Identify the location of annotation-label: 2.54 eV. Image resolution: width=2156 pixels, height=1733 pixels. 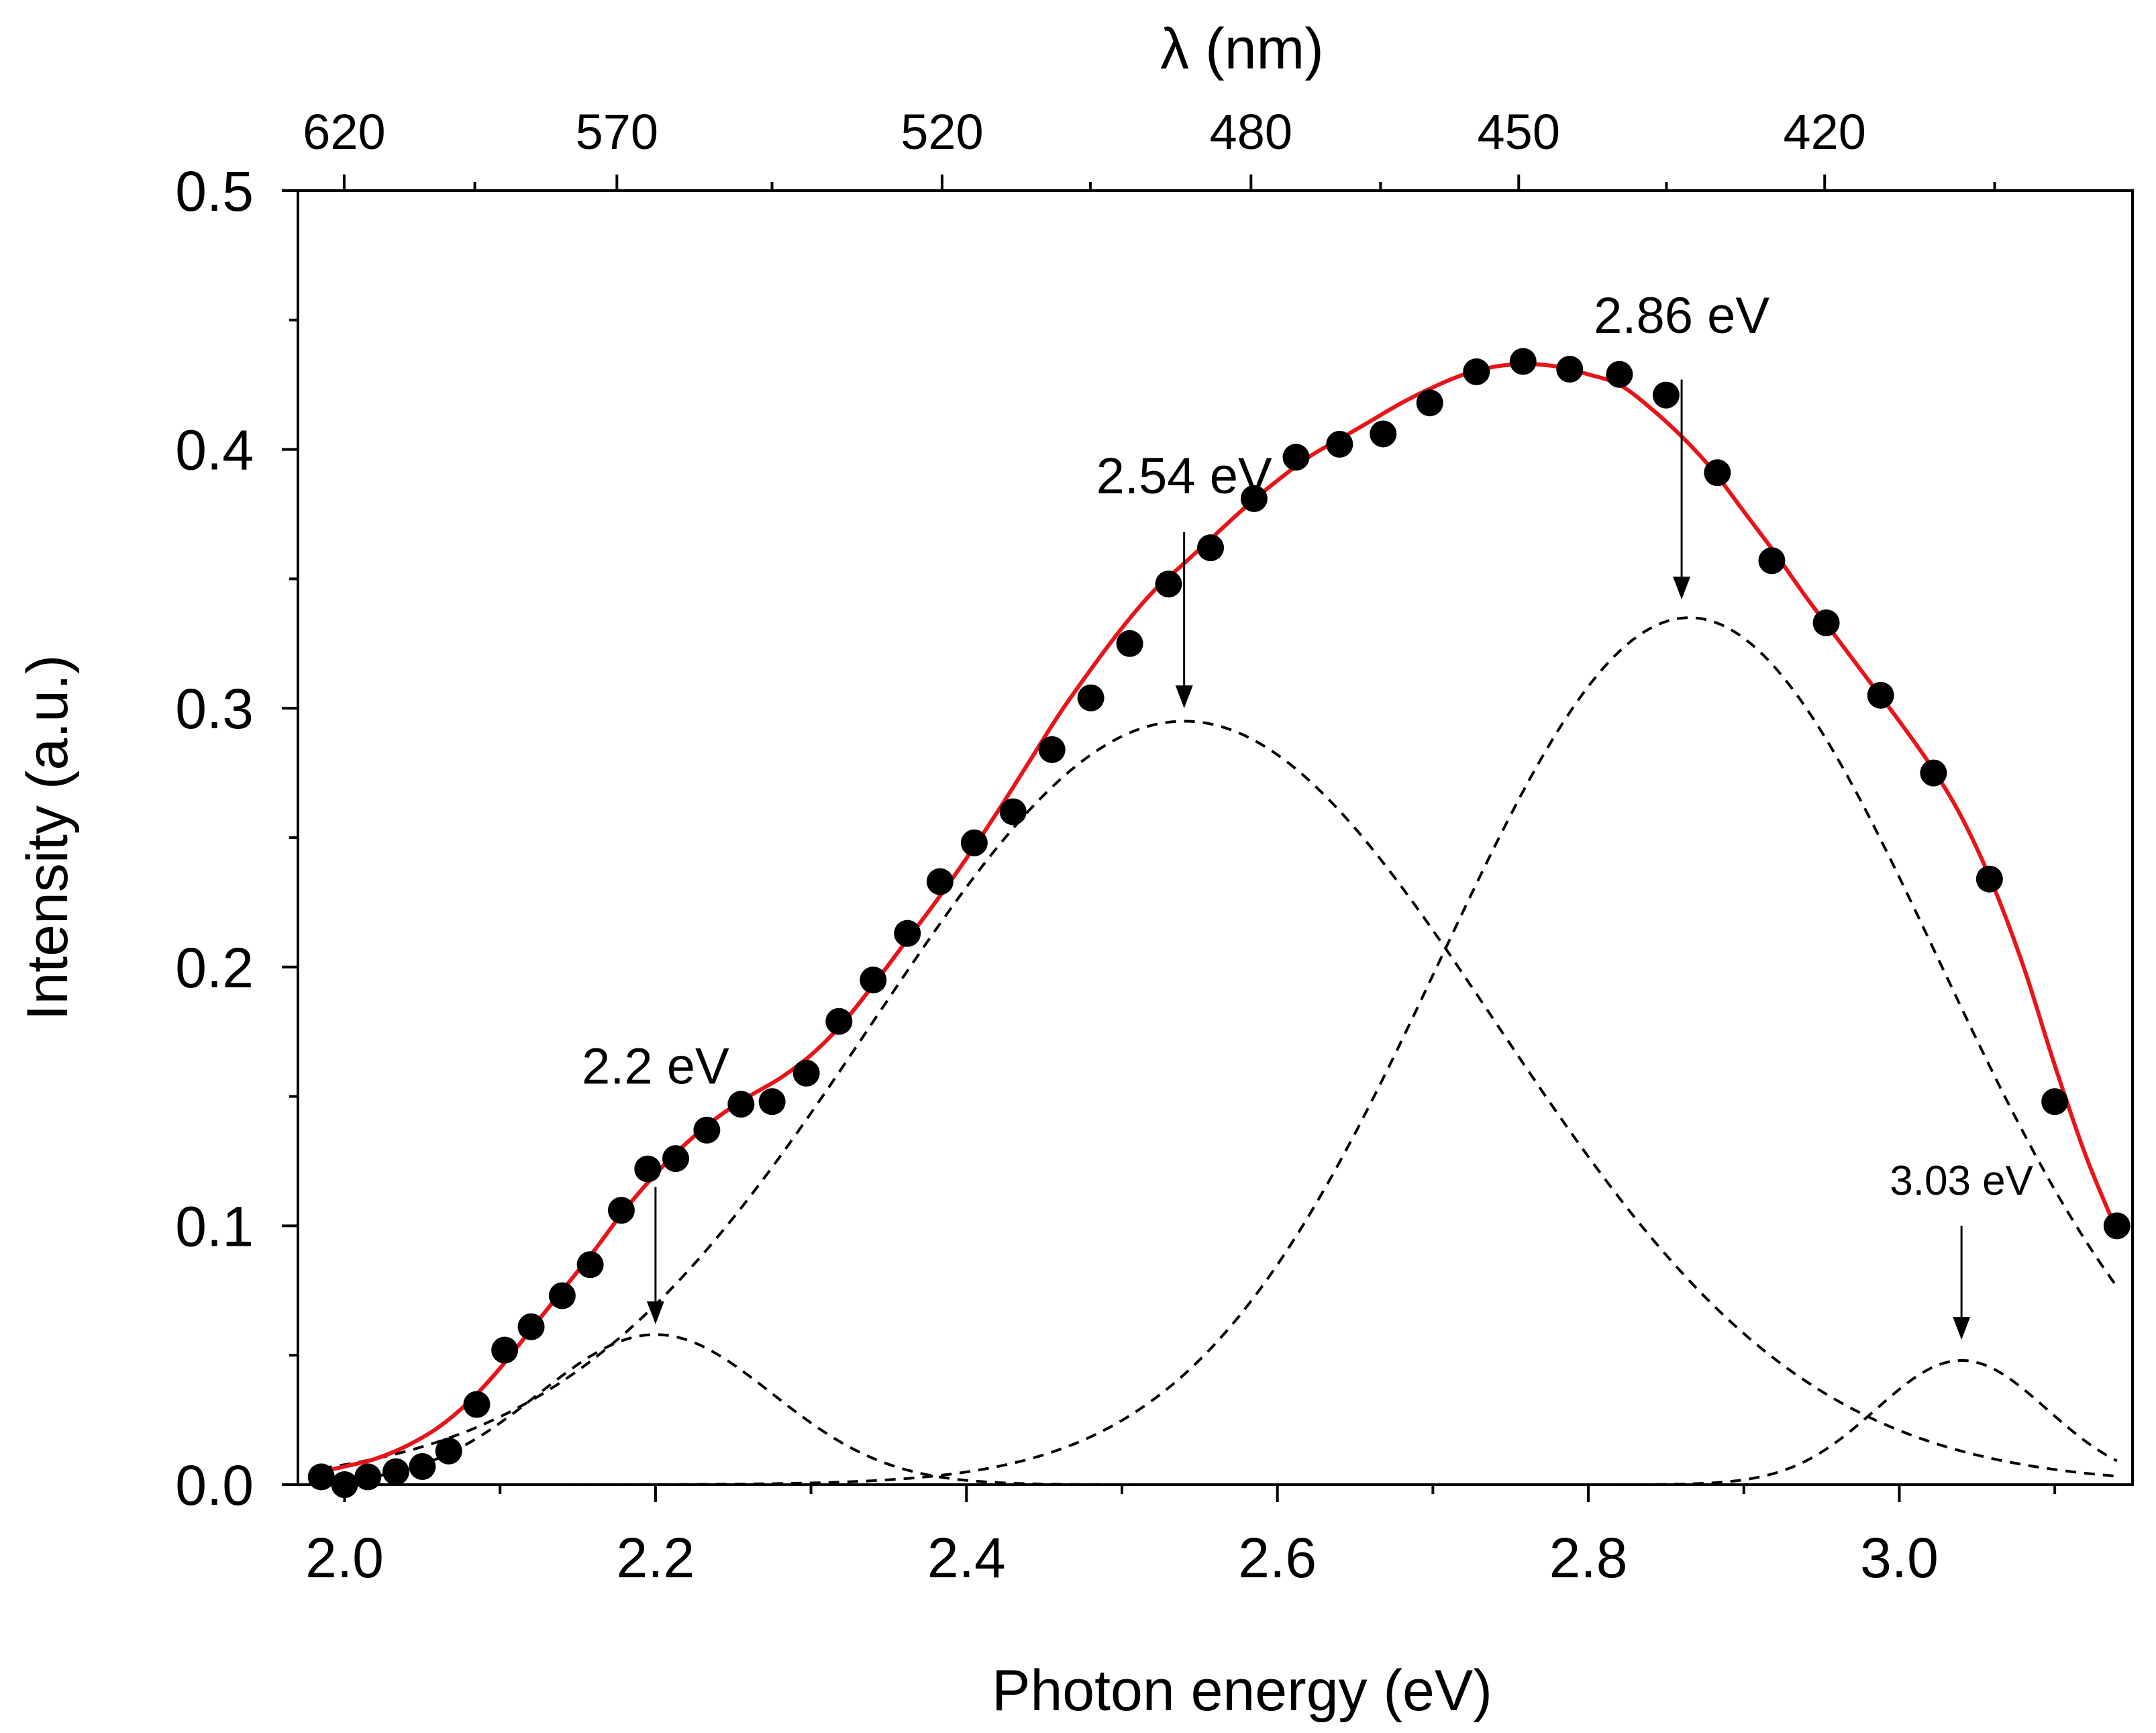
(1184, 476).